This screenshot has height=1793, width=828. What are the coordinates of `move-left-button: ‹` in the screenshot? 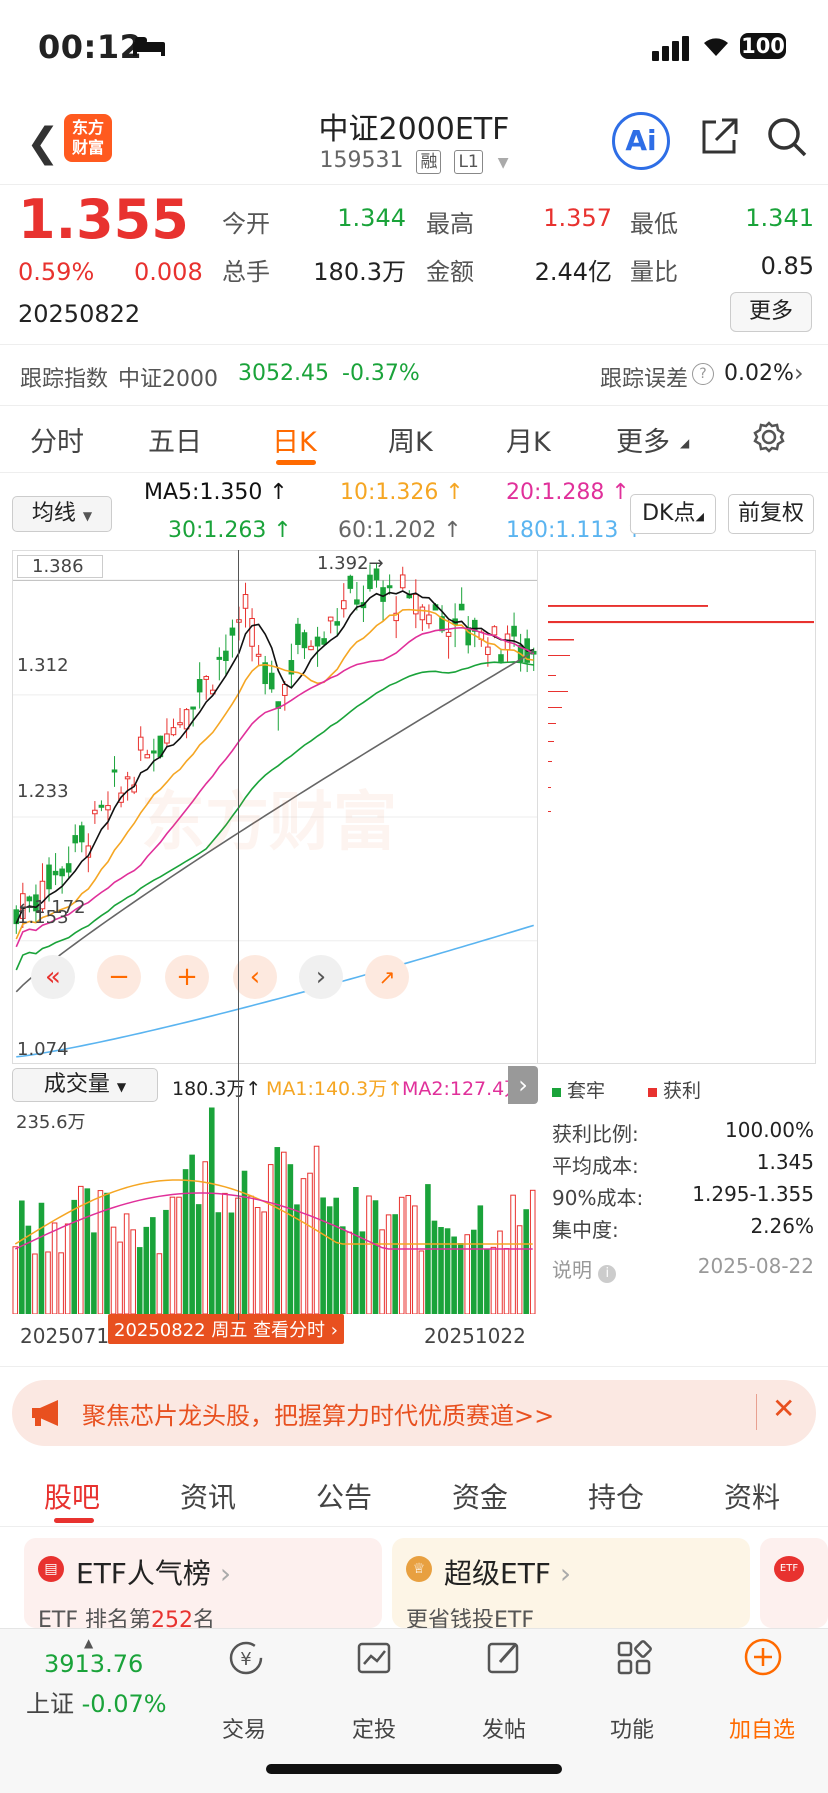 It's located at (255, 977).